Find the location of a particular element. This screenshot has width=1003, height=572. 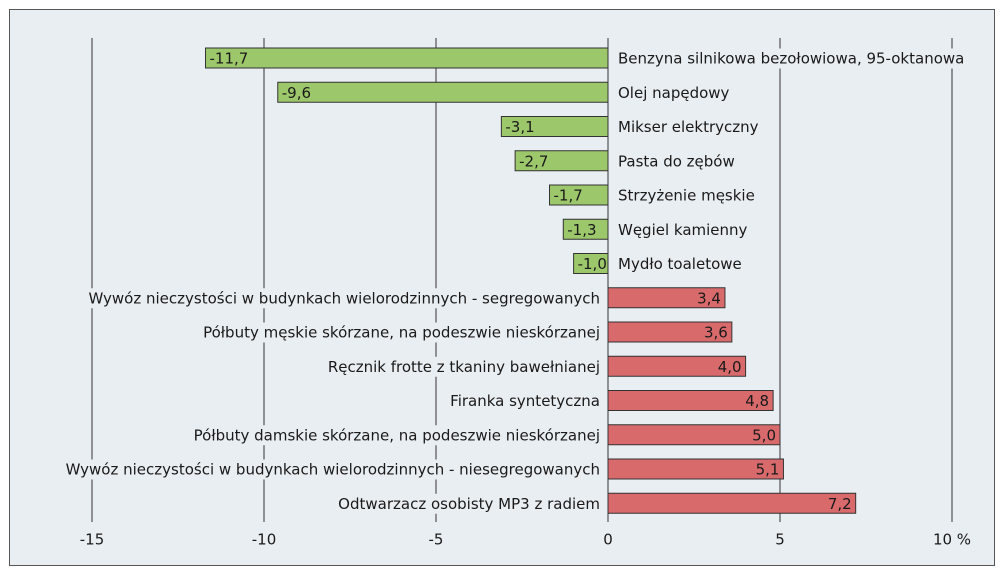

value-label: -3,1 is located at coordinates (519, 127).